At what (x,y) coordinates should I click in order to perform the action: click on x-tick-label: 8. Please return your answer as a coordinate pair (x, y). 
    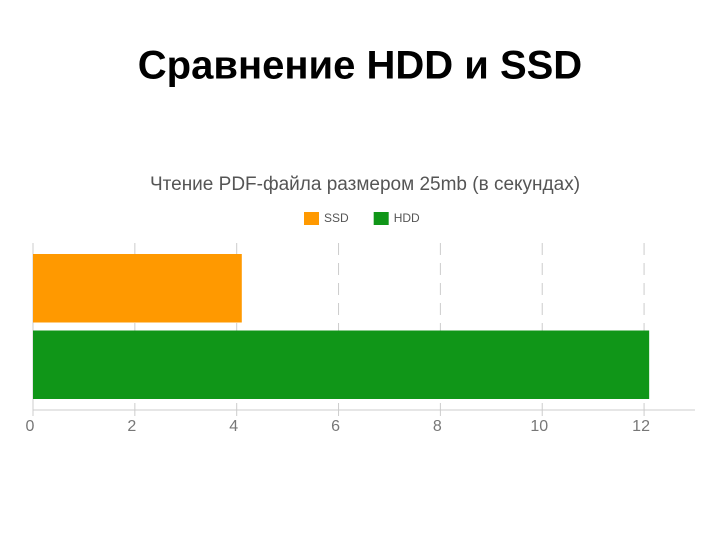
    Looking at the image, I should click on (437, 426).